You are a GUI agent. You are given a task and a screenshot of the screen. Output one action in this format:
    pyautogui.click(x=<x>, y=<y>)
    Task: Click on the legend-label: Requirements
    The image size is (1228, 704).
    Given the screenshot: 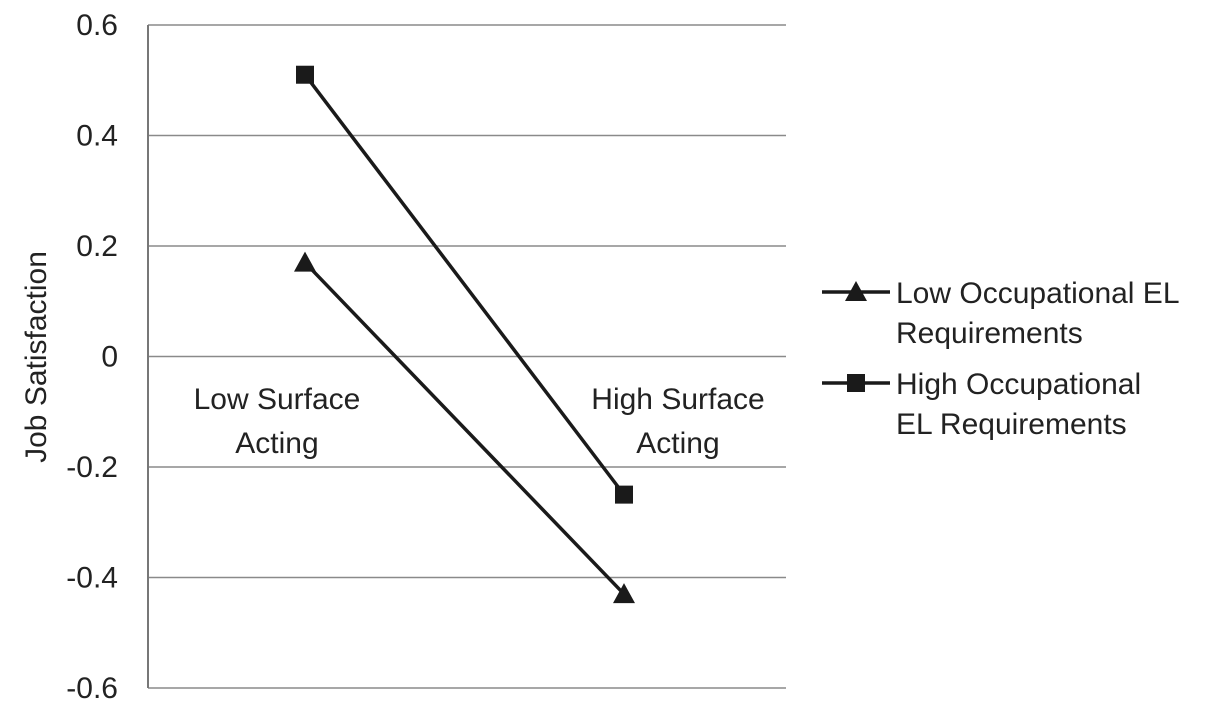 What is the action you would take?
    pyautogui.click(x=989, y=333)
    